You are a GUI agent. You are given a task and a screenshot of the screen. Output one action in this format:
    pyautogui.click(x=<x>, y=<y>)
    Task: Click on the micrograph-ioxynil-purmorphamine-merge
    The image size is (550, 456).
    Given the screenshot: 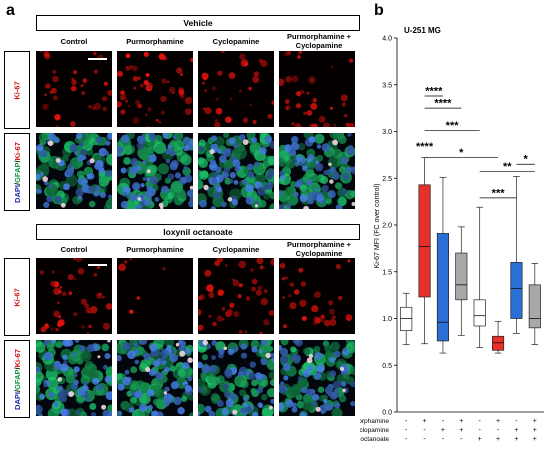 What is the action you would take?
    pyautogui.click(x=155, y=378)
    